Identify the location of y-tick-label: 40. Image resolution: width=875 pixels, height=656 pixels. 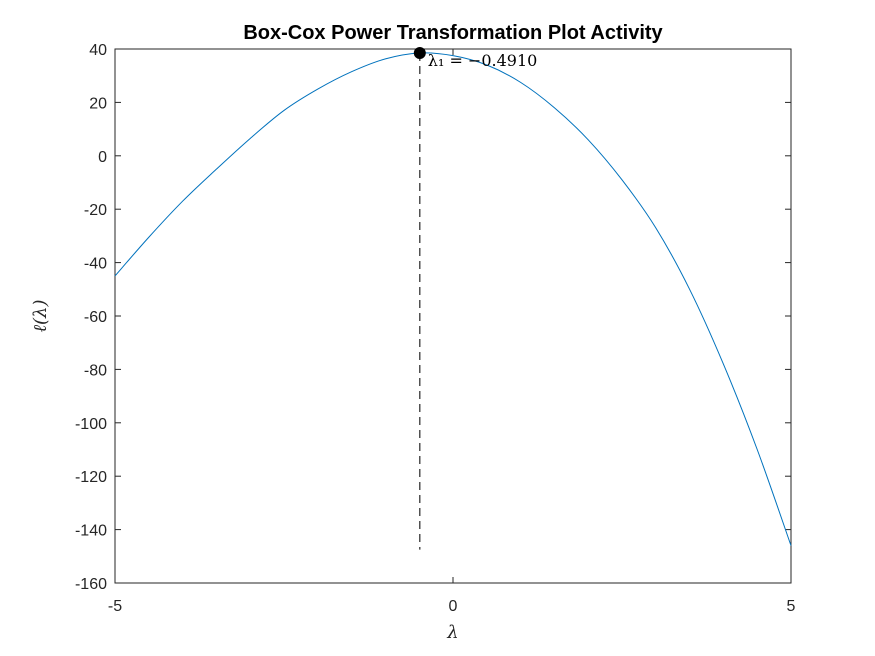
(98, 50).